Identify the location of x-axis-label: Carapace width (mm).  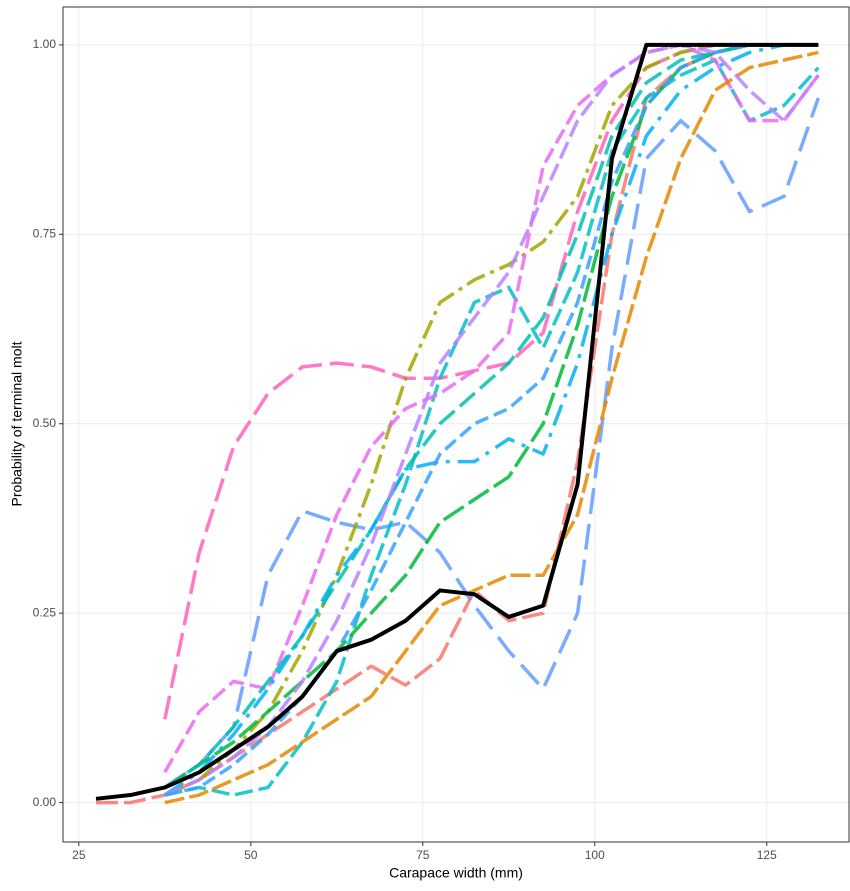
(456, 873).